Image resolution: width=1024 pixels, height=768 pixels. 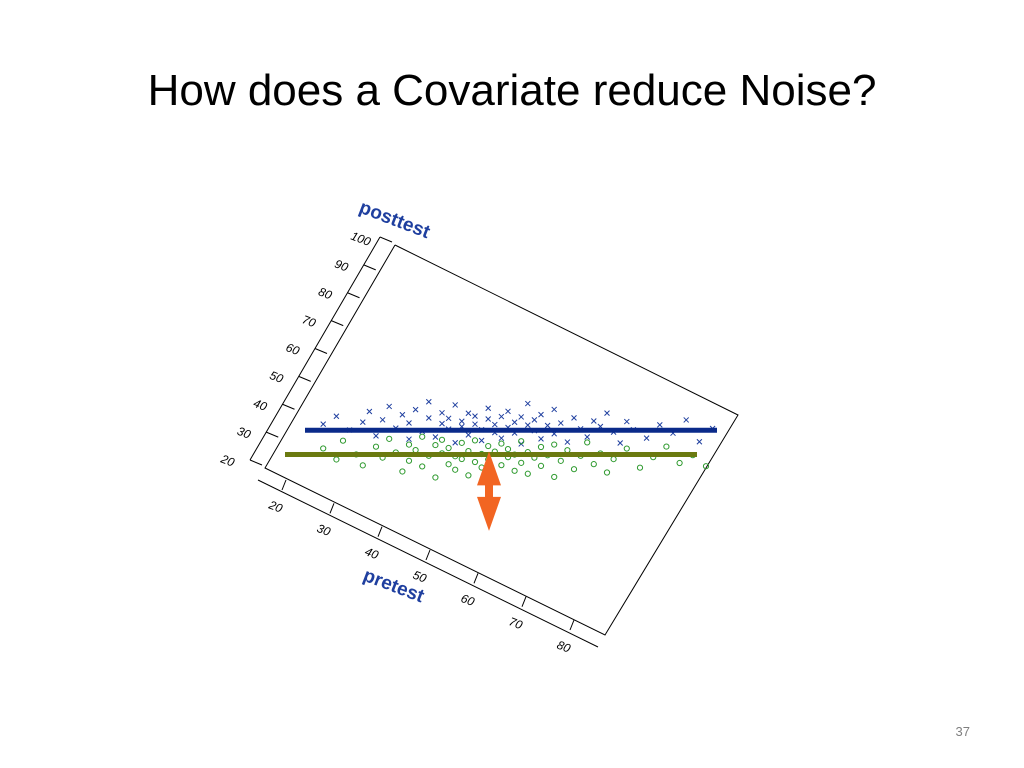 I want to click on pretest-tick-label: 70, so click(x=516, y=623).